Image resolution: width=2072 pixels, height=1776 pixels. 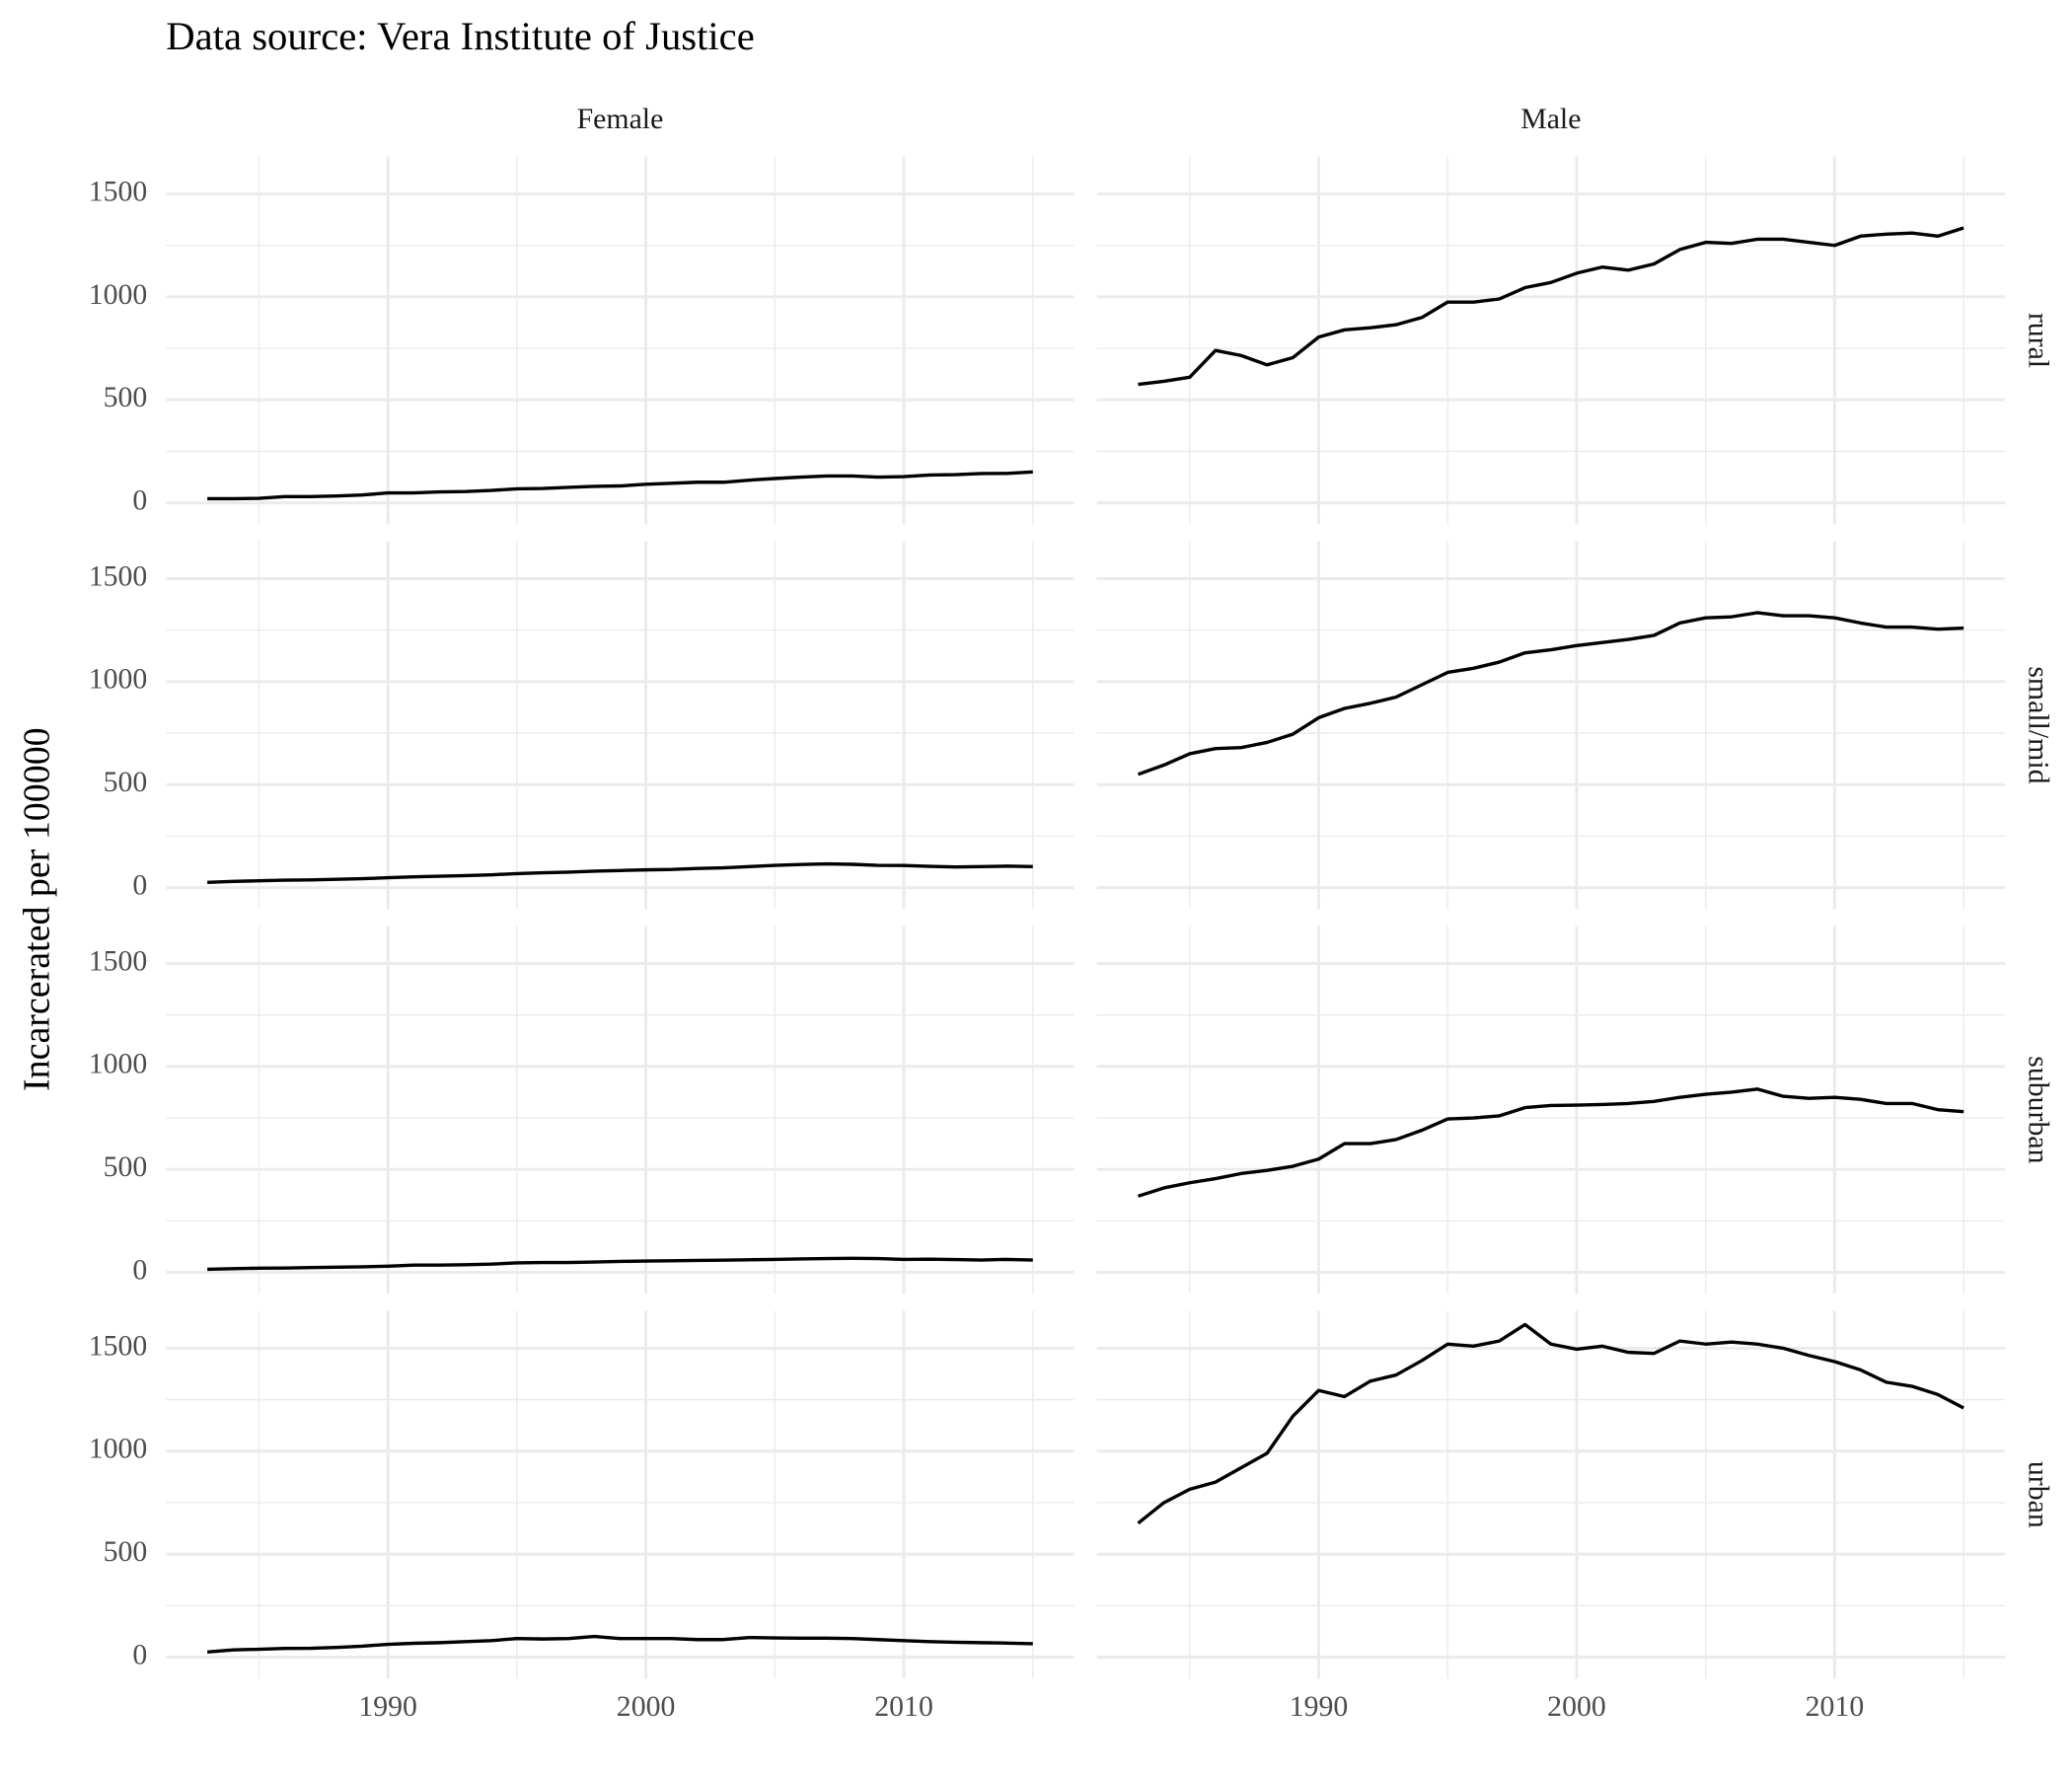 I want to click on column-strip-label: Female, so click(x=621, y=119).